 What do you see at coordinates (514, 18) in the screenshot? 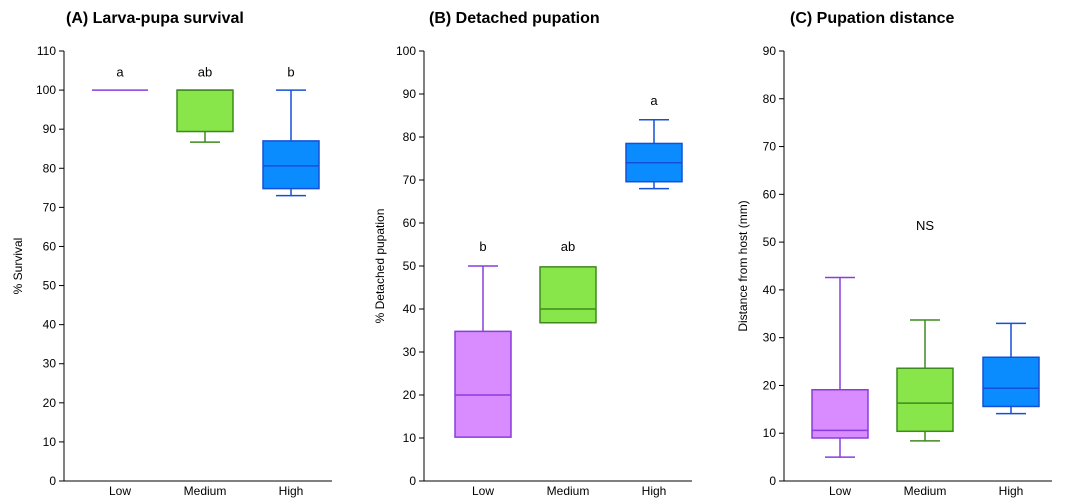
I see `chart-title: (B) Detached pupation` at bounding box center [514, 18].